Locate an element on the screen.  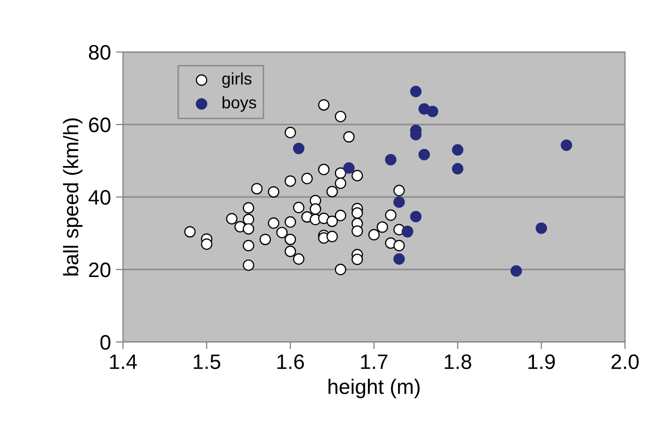
y-tick-label: 0 is located at coordinates (105, 342).